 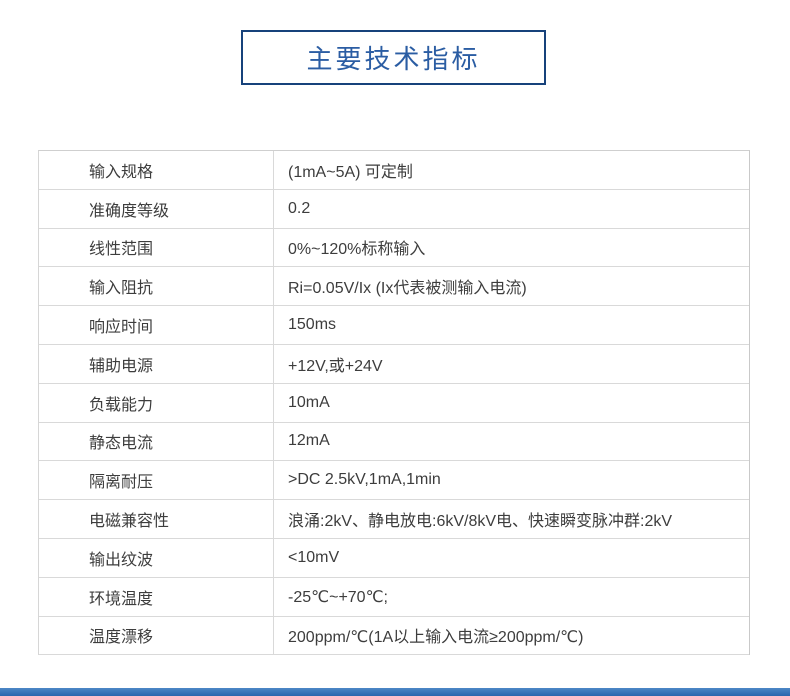 I want to click on table-row: 输入规格 (1mA~5A) 可定制, so click(x=394, y=170).